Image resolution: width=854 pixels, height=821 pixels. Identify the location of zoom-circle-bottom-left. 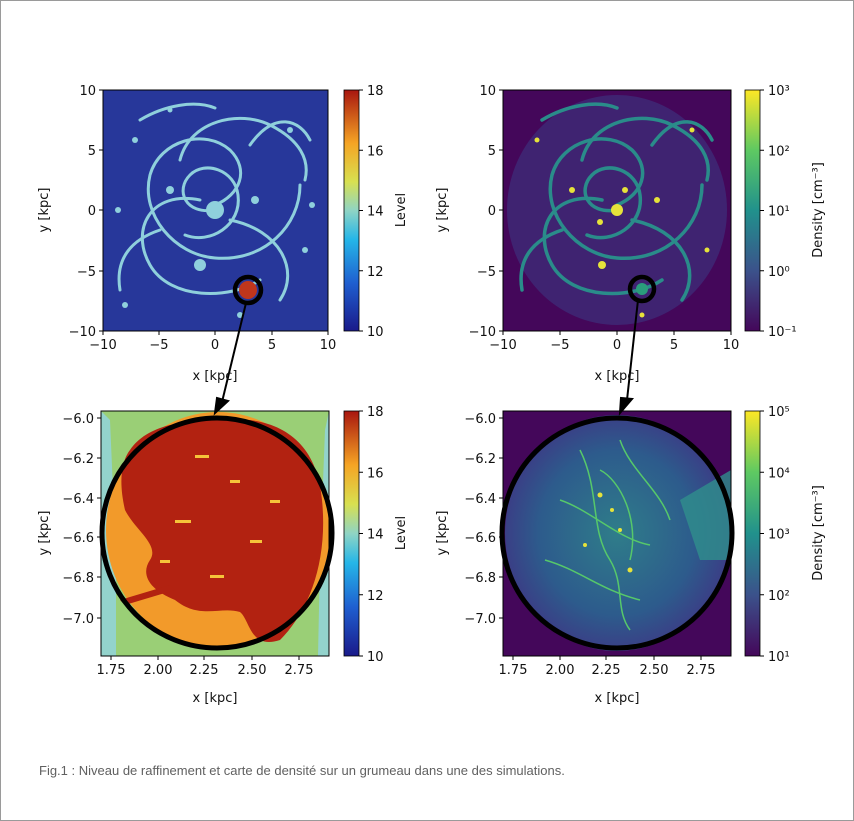
(217, 533).